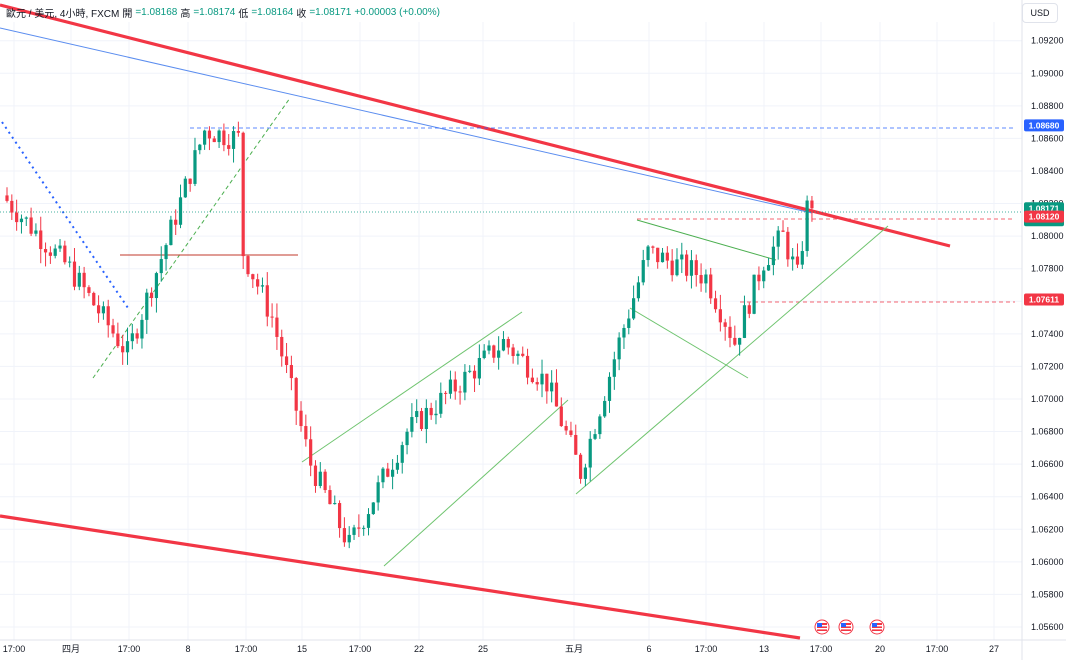 The height and width of the screenshot is (660, 1066). What do you see at coordinates (483, 649) in the screenshot?
I see `time-tick-label: 25` at bounding box center [483, 649].